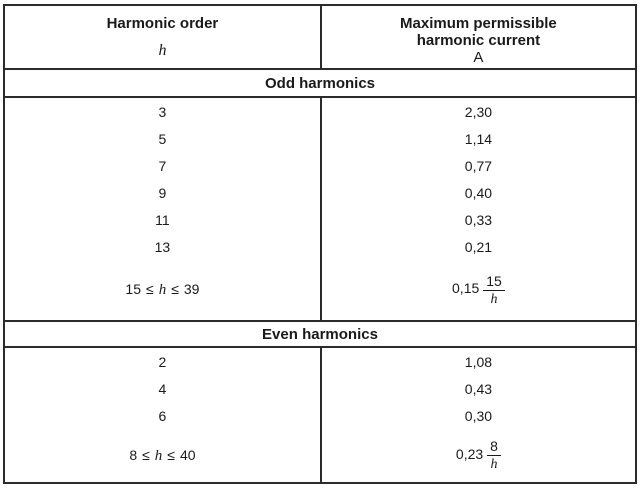  What do you see at coordinates (163, 415) in the screenshot?
I see `harmonic-order-value: 6` at bounding box center [163, 415].